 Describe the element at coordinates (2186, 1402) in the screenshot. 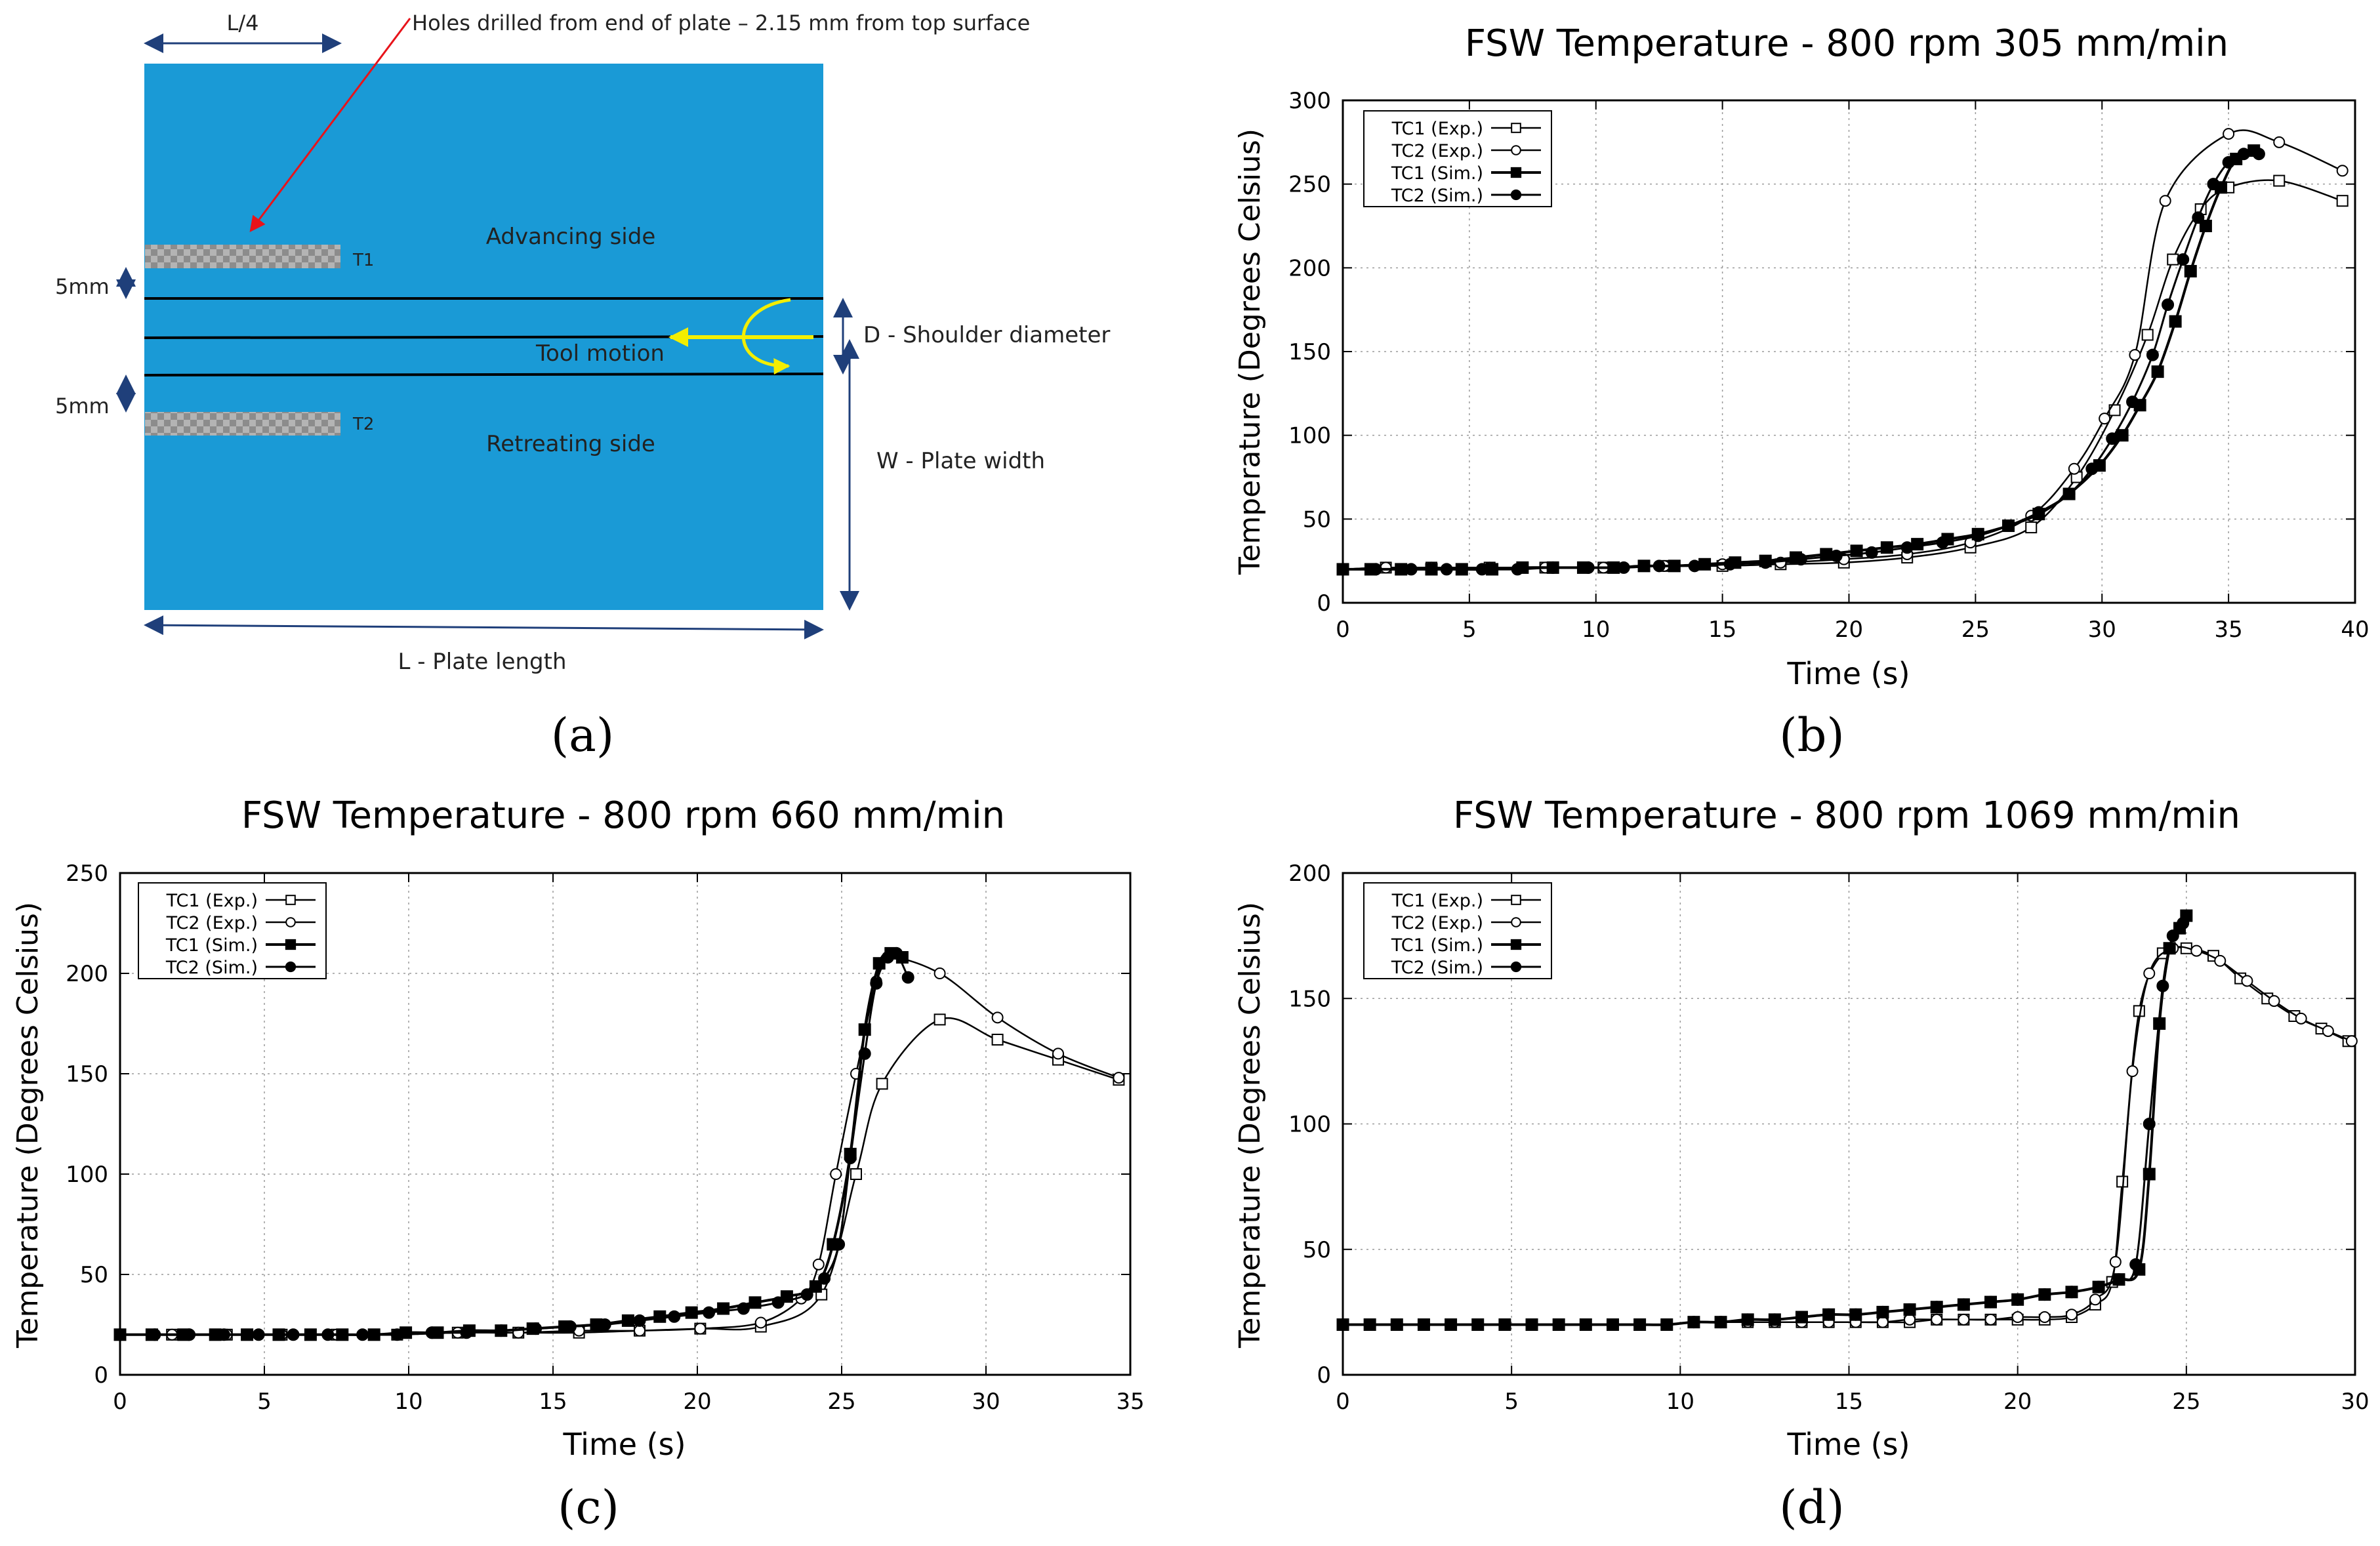

I see `x-tick-label: 25` at that location.